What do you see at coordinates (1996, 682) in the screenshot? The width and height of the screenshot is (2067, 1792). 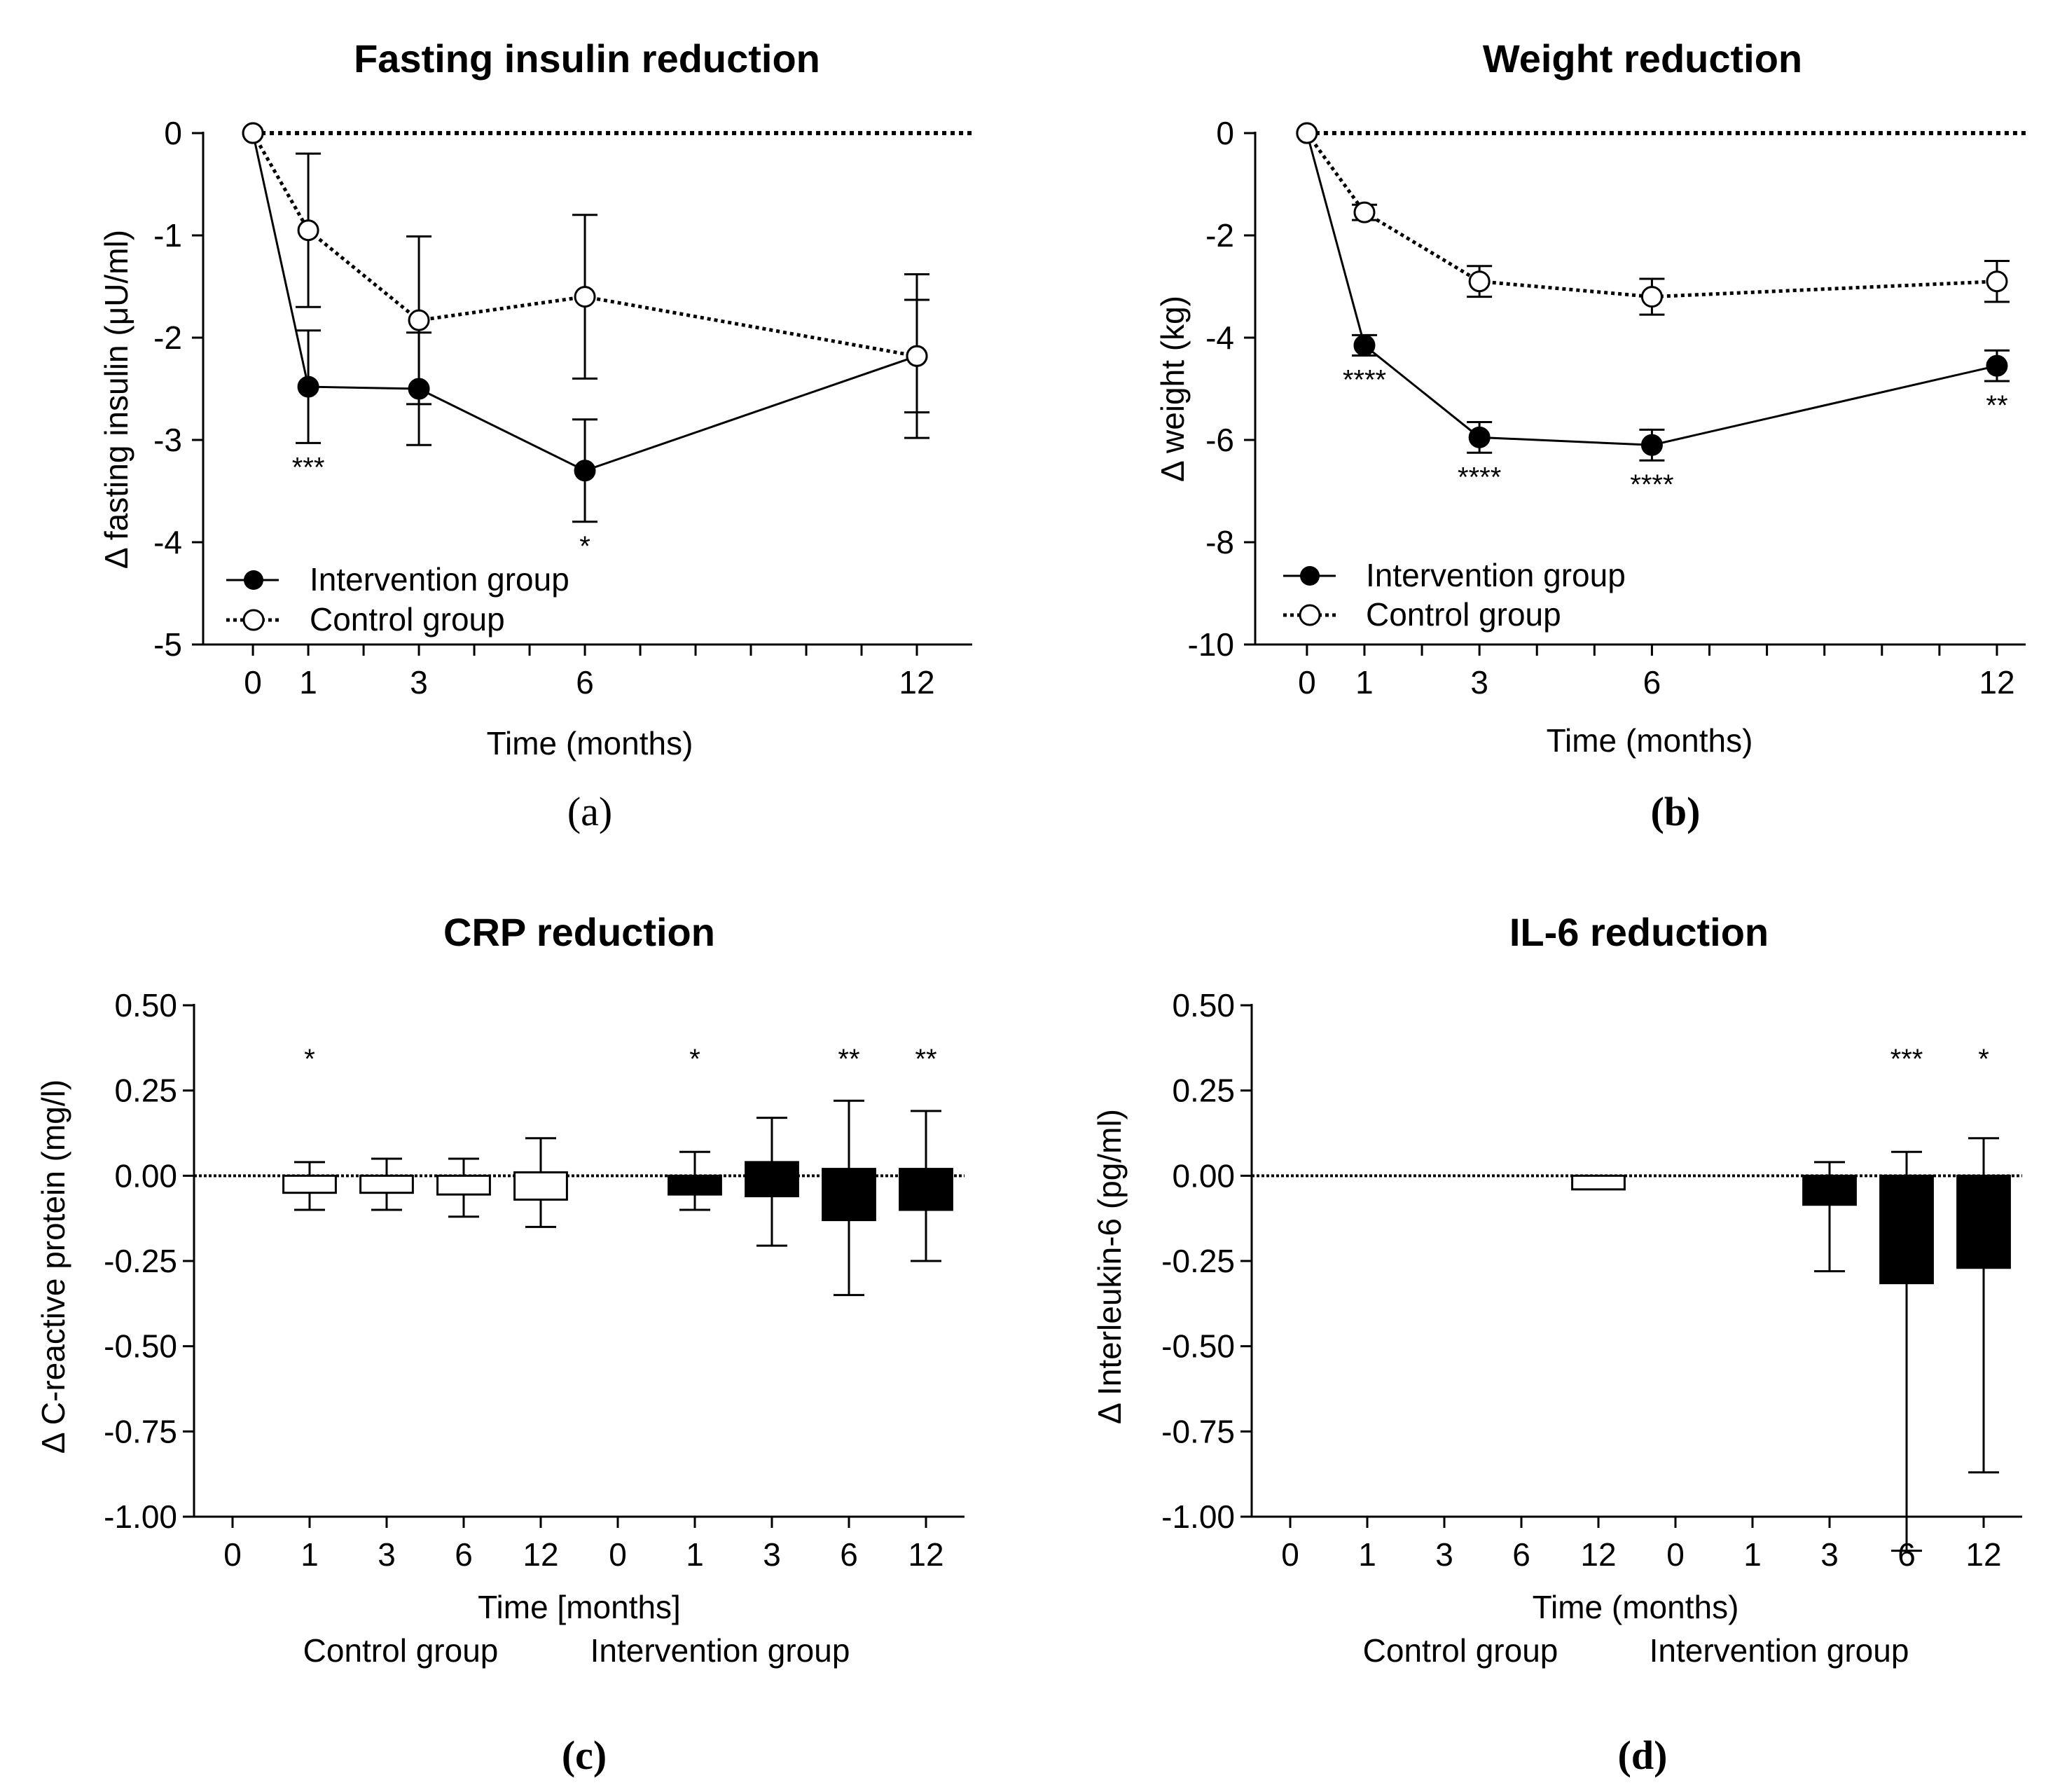 I see `b-xtick-label: 12` at bounding box center [1996, 682].